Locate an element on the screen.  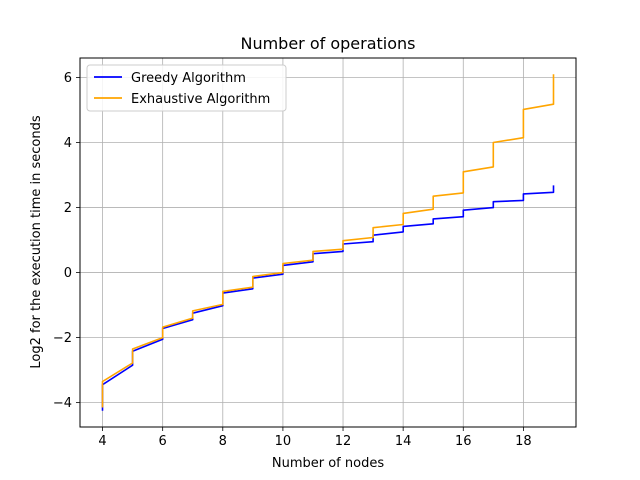
x-tick-label: 16 is located at coordinates (463, 441).